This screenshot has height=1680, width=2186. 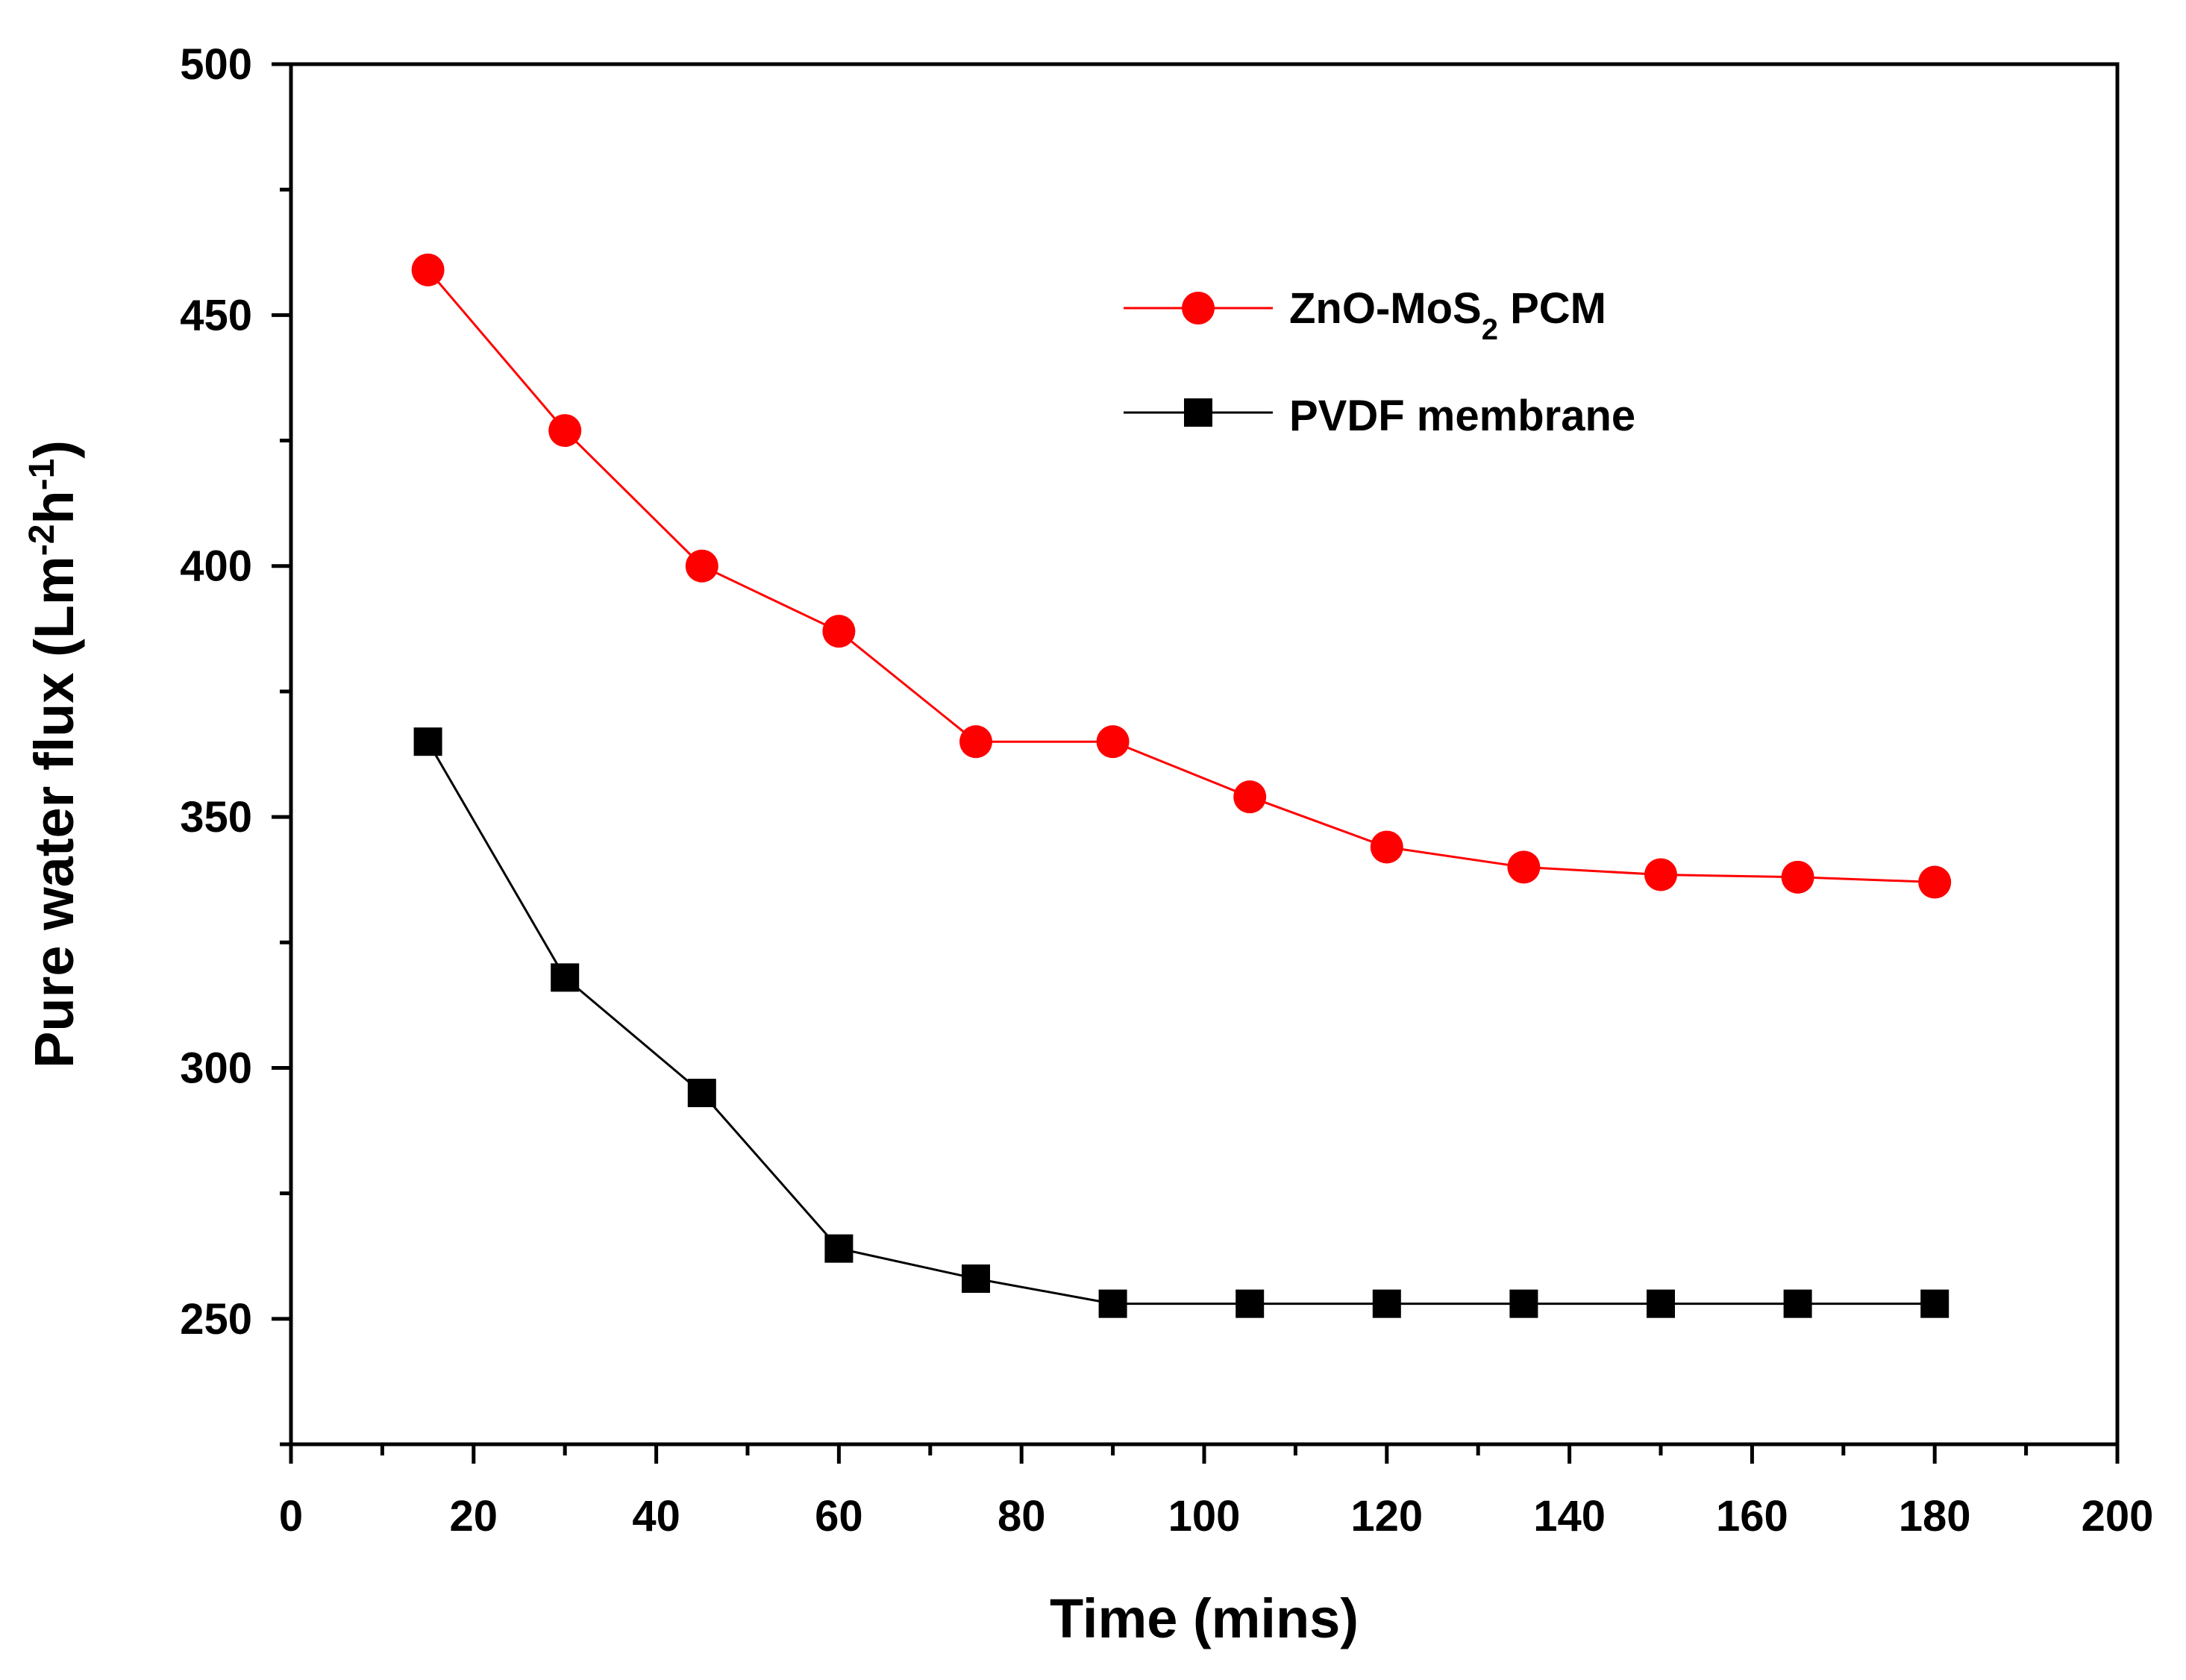 I want to click on x-tick-label: 80, so click(x=1022, y=1516).